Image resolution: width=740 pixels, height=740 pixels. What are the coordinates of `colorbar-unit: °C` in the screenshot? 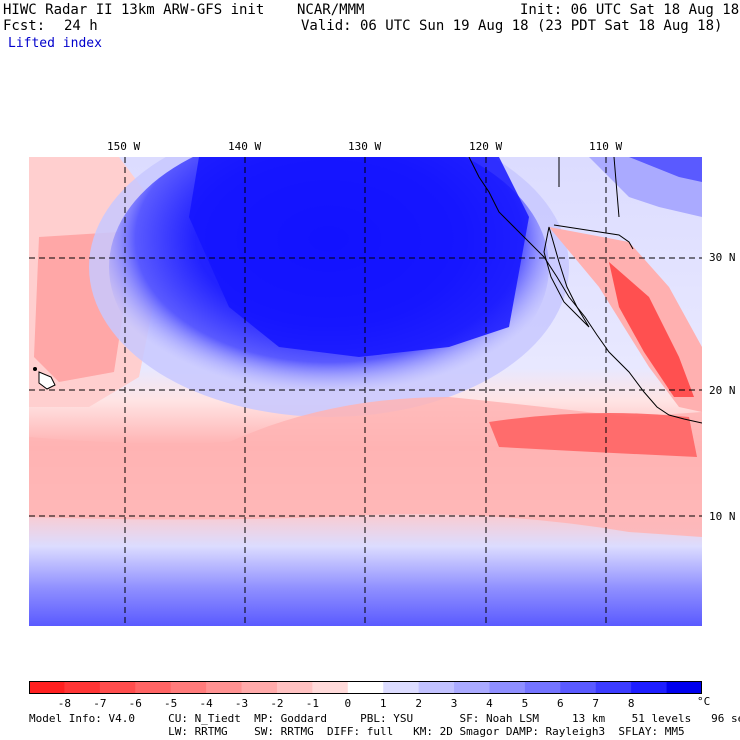 It's located at (704, 701).